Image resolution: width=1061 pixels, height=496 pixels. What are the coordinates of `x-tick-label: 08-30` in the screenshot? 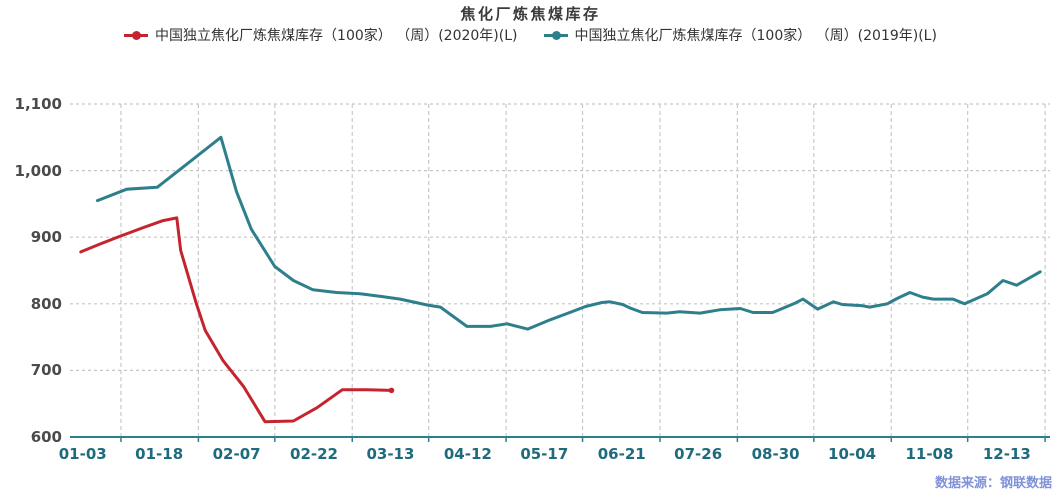 It's located at (775, 454).